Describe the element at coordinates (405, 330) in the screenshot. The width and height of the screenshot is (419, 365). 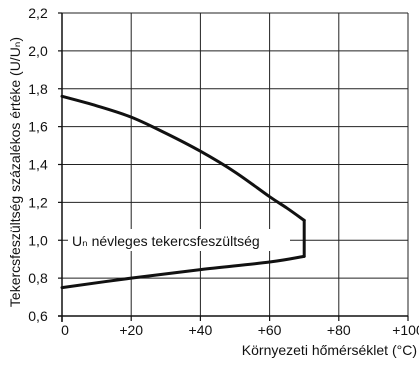
I see `x-tick-label: +100` at that location.